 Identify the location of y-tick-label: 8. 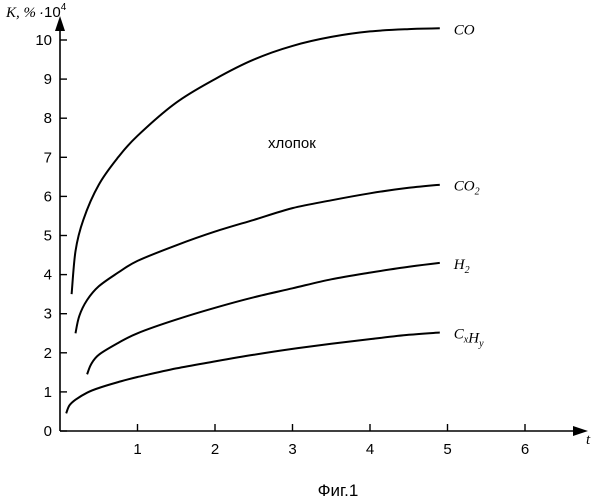
(48, 118).